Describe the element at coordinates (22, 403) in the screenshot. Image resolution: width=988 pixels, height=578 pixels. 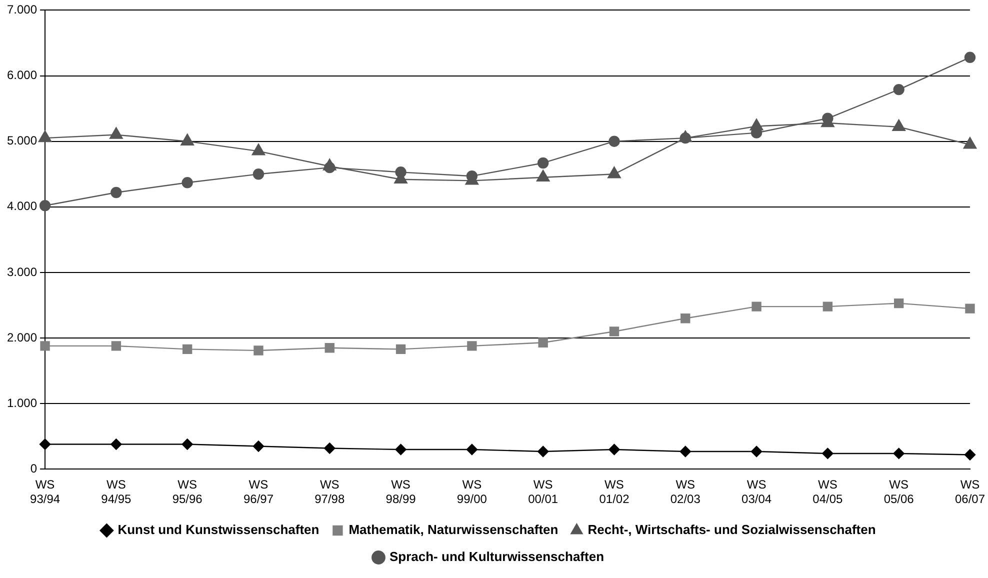
I see `y-tick-label: 1.000` at that location.